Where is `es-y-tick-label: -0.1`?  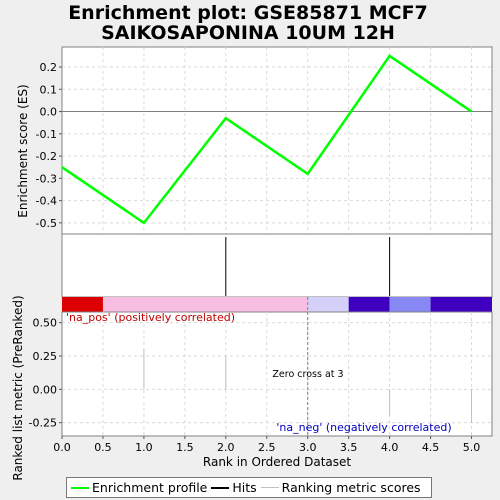 es-y-tick-label: -0.1 is located at coordinates (46, 134).